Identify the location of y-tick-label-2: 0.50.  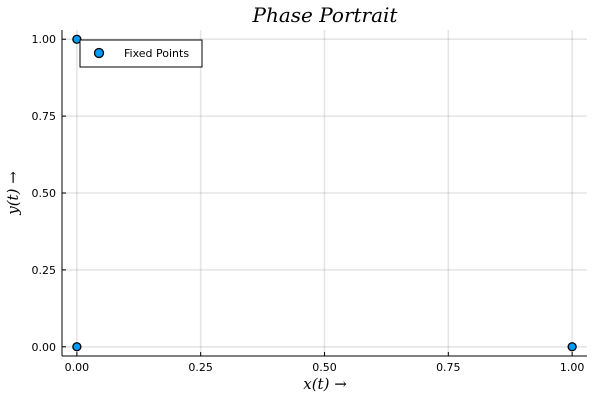
(44, 193).